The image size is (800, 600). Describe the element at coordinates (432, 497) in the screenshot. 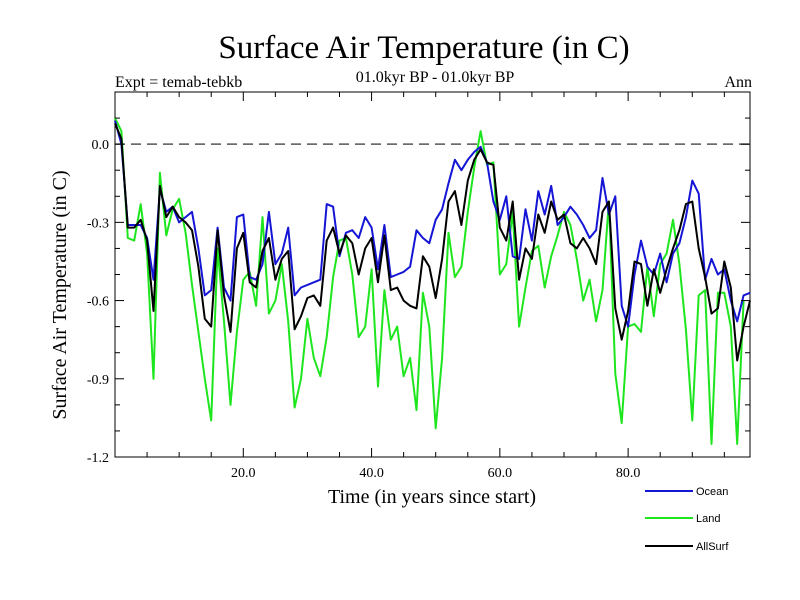

I see `x-axis-label: Time (in years since start)` at that location.